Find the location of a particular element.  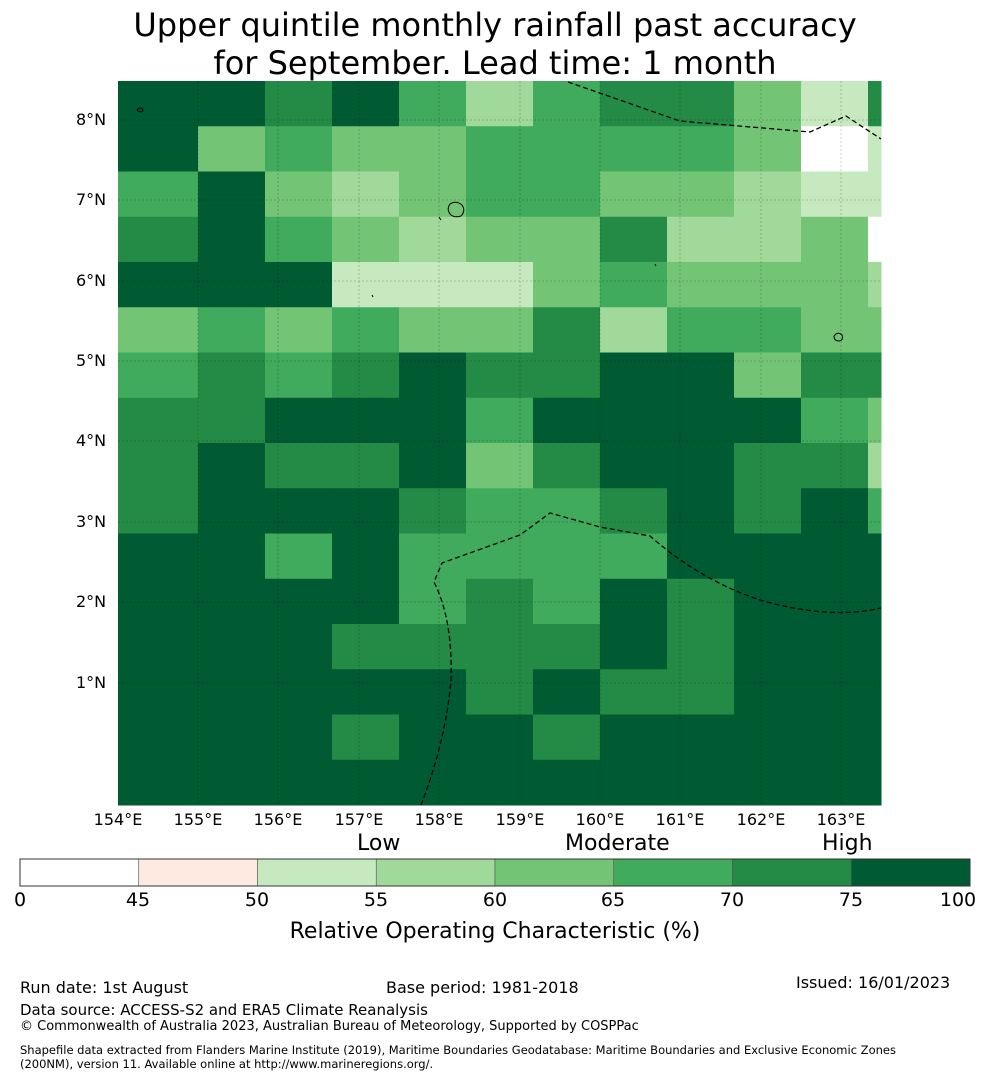

colorbar-outline is located at coordinates (495, 872).